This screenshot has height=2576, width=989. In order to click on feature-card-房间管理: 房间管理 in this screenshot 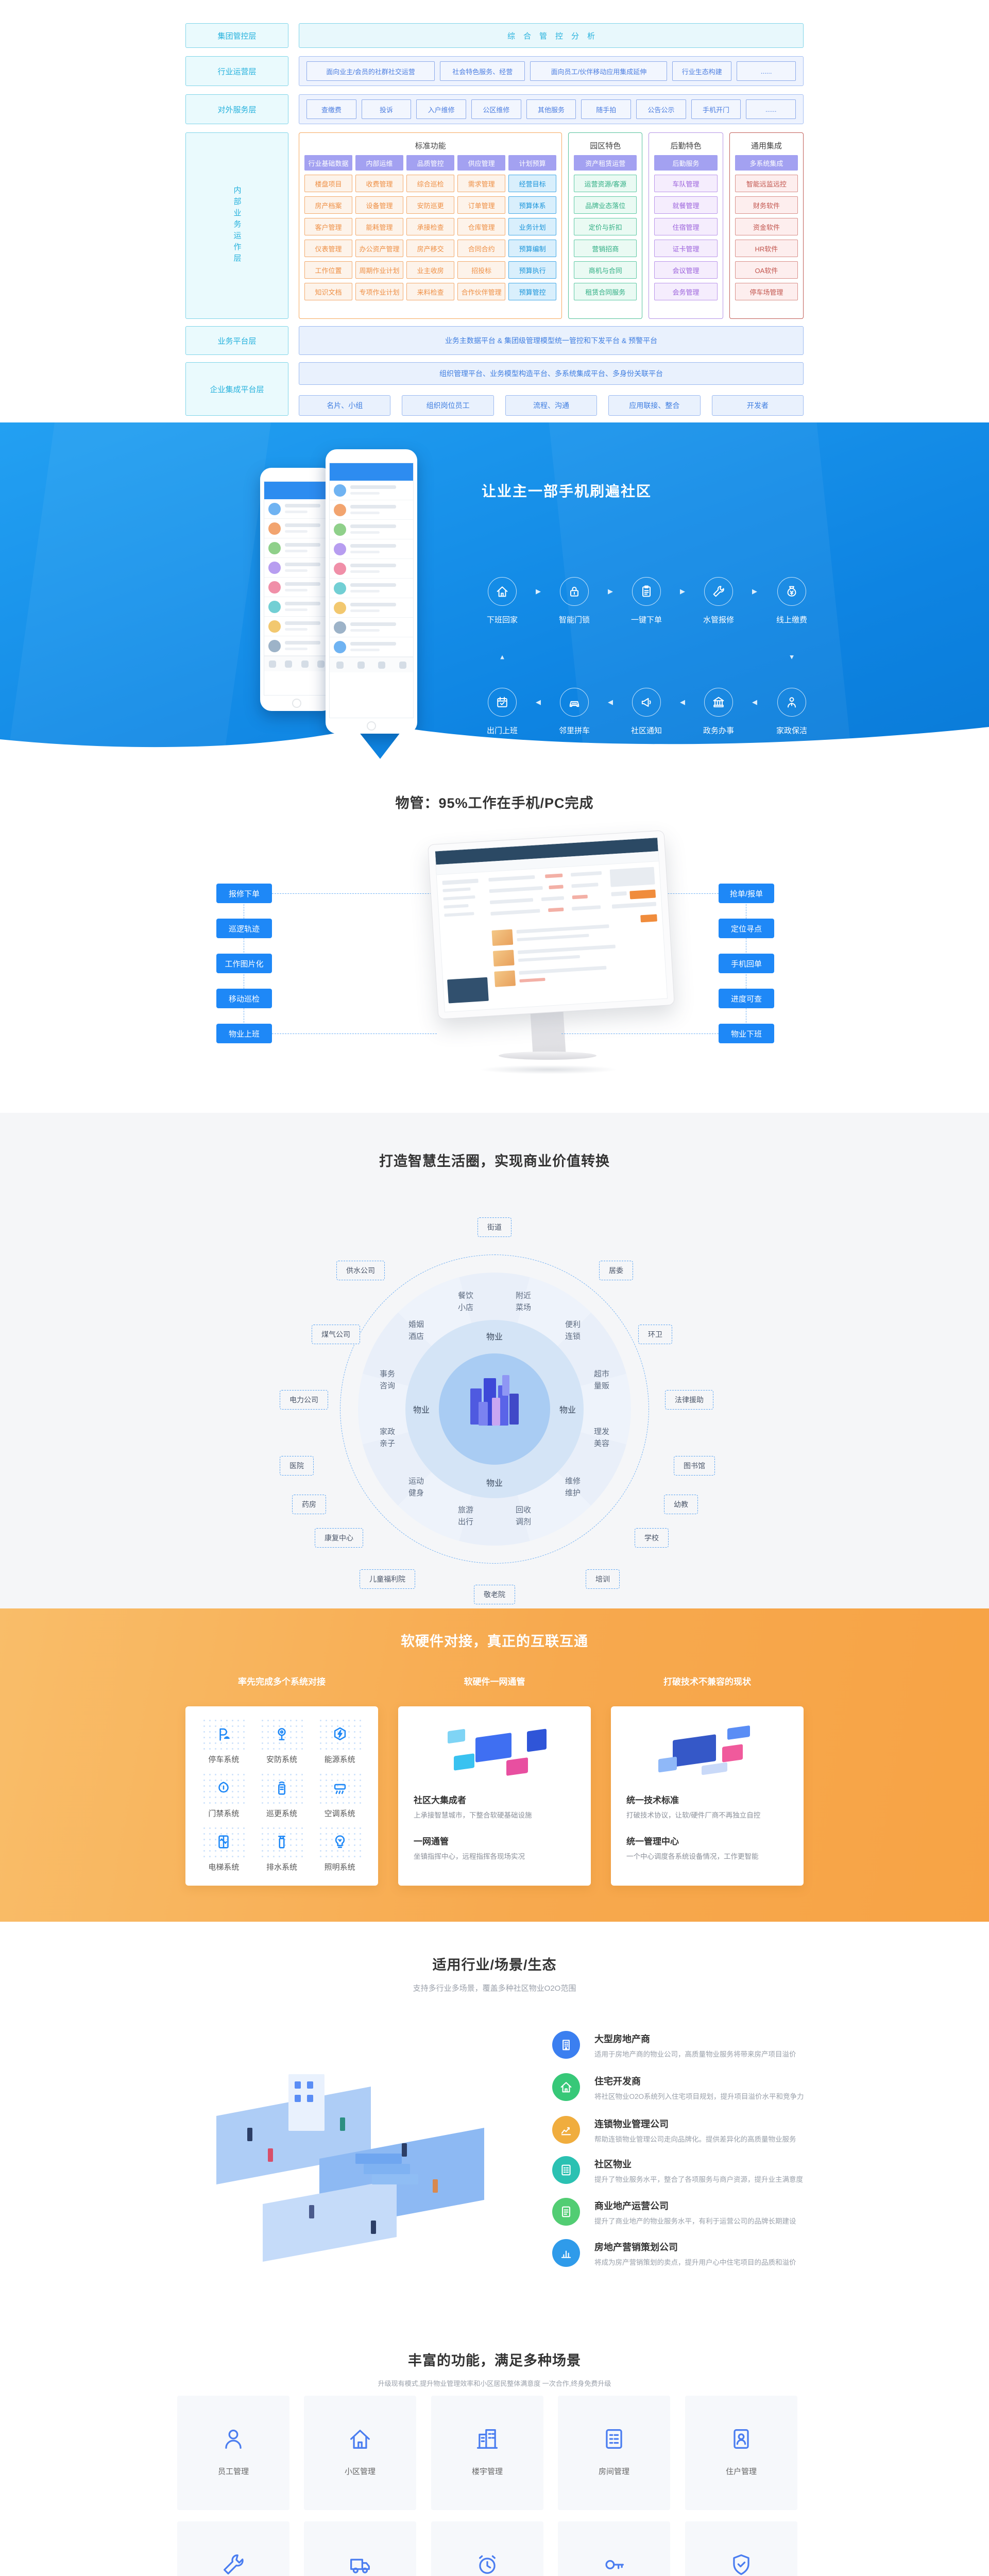, I will do `click(614, 2453)`.